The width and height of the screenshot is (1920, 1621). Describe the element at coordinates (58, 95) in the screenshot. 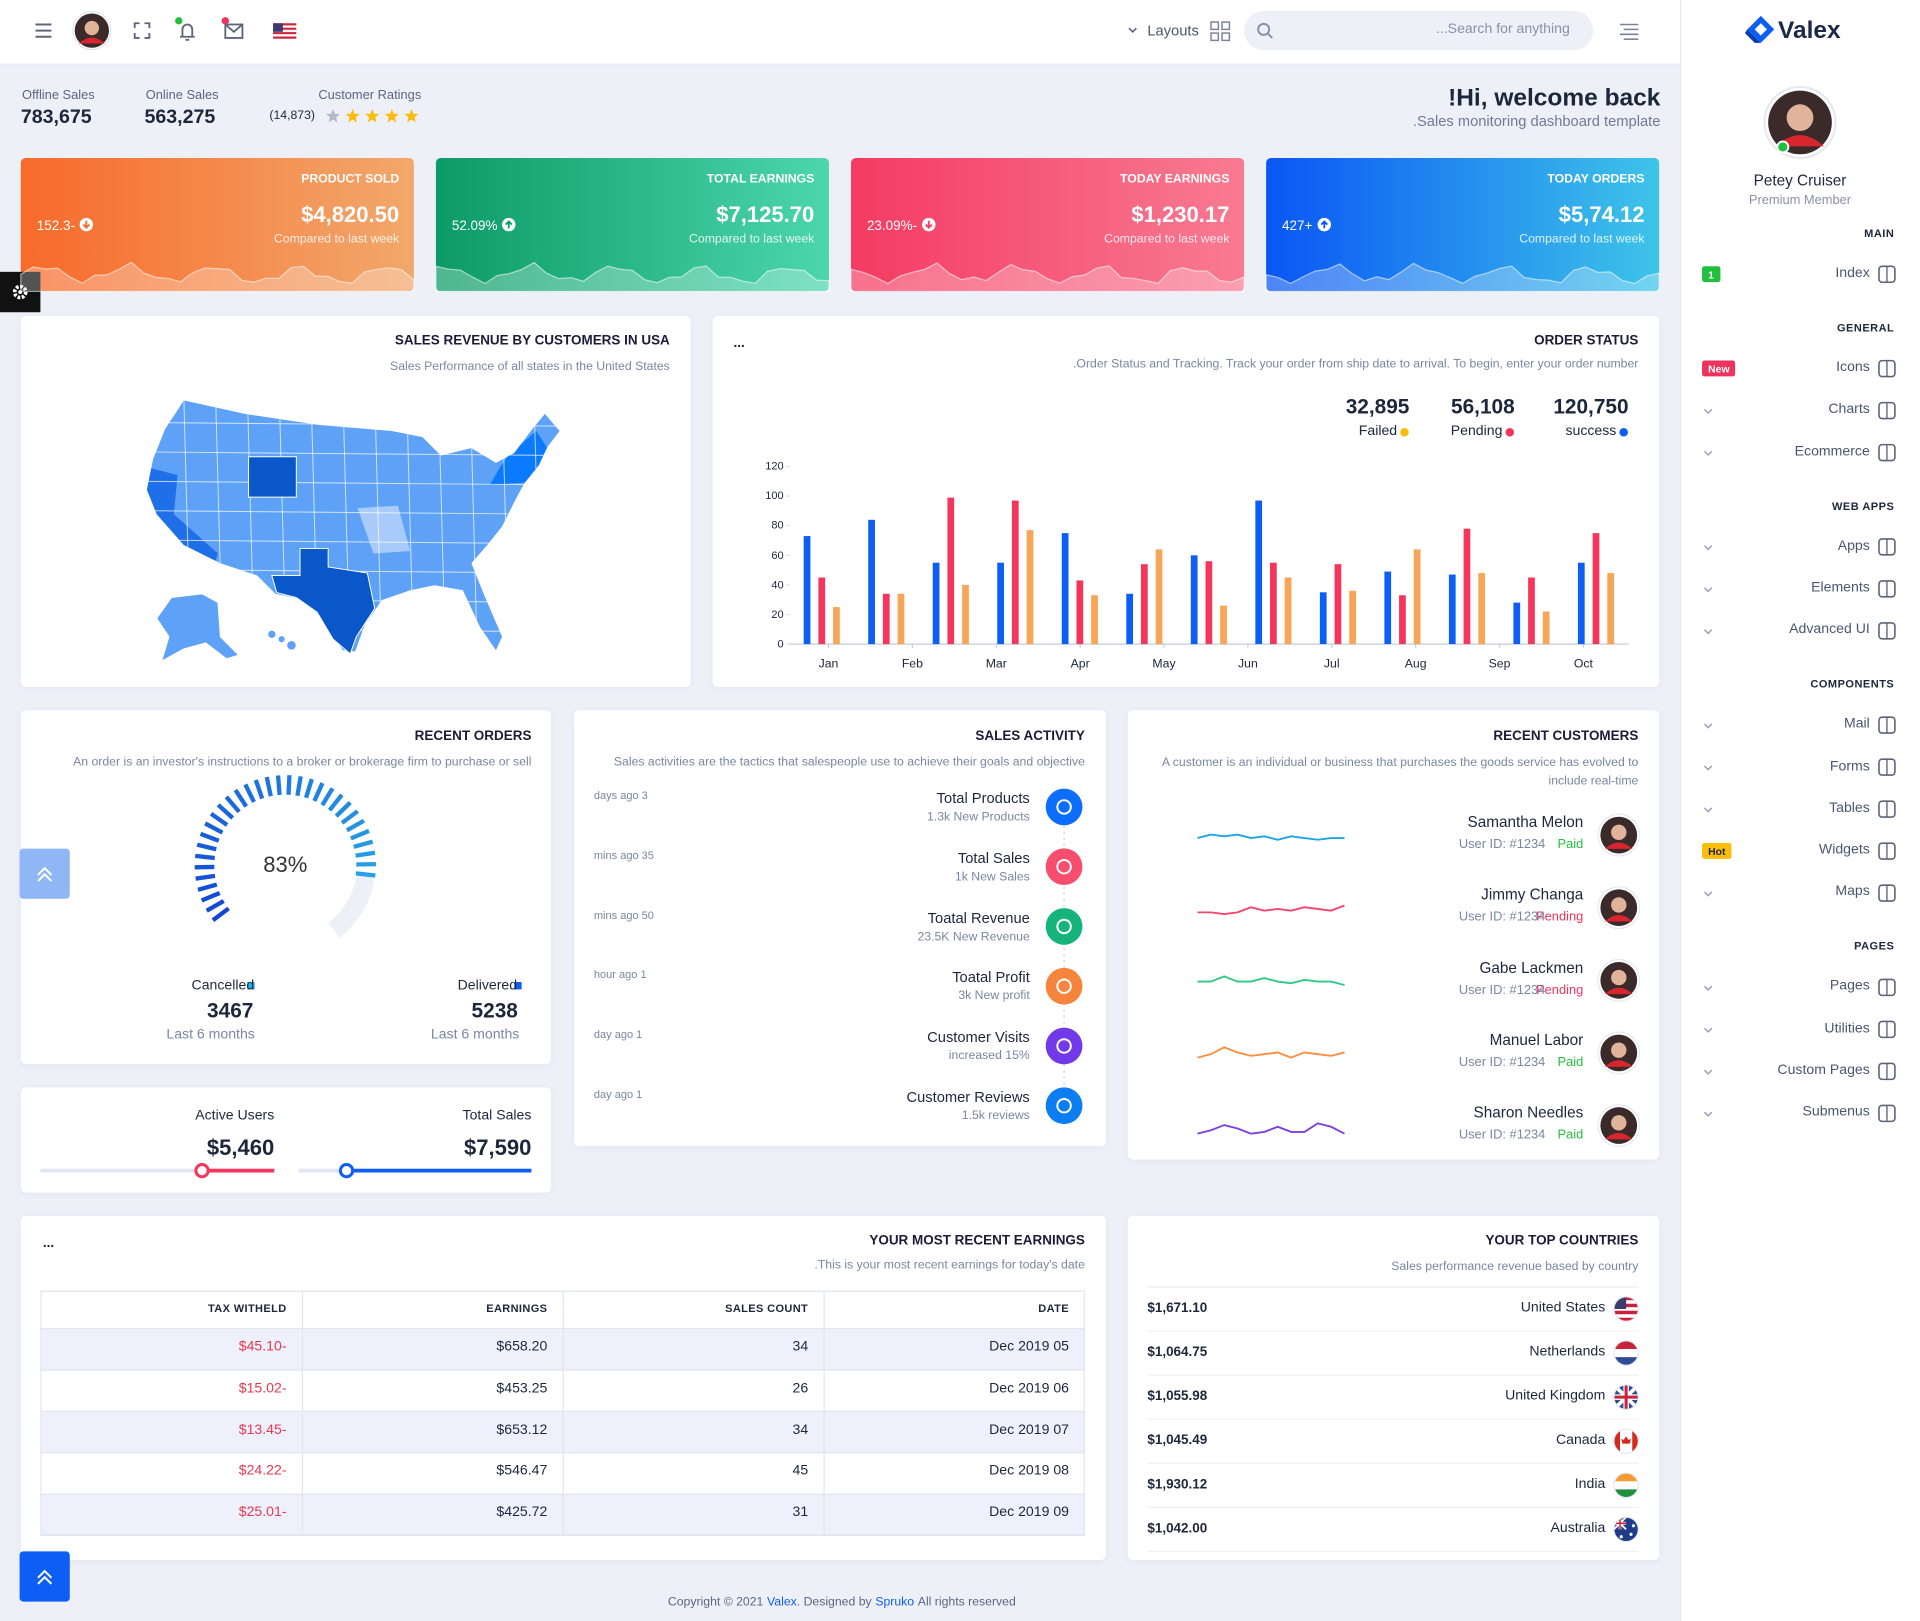

I see `stat-label: Offline Sales` at that location.